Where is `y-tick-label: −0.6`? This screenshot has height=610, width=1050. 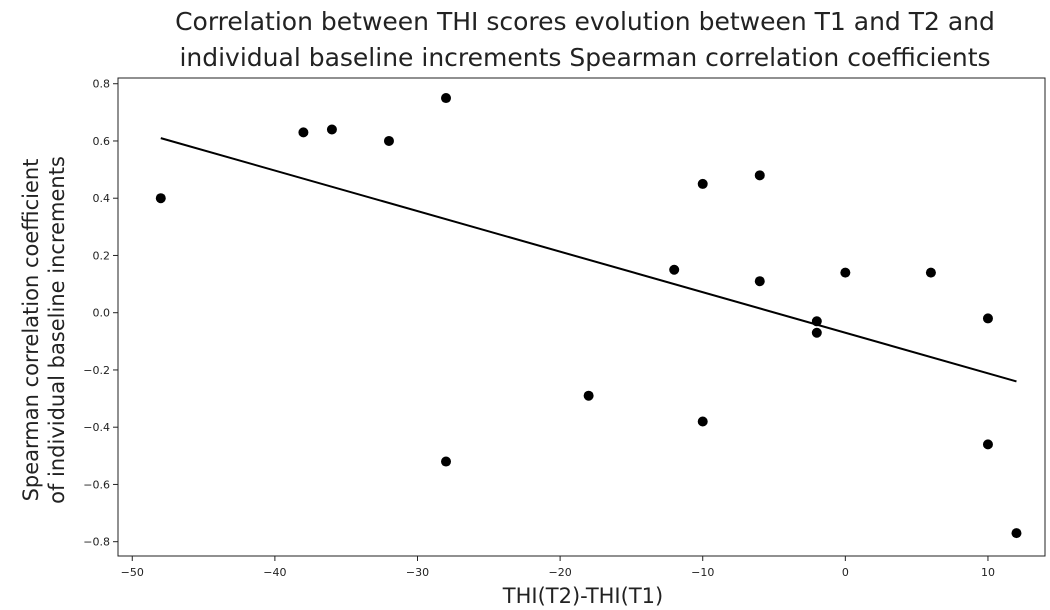 y-tick-label: −0.6 is located at coordinates (96, 484).